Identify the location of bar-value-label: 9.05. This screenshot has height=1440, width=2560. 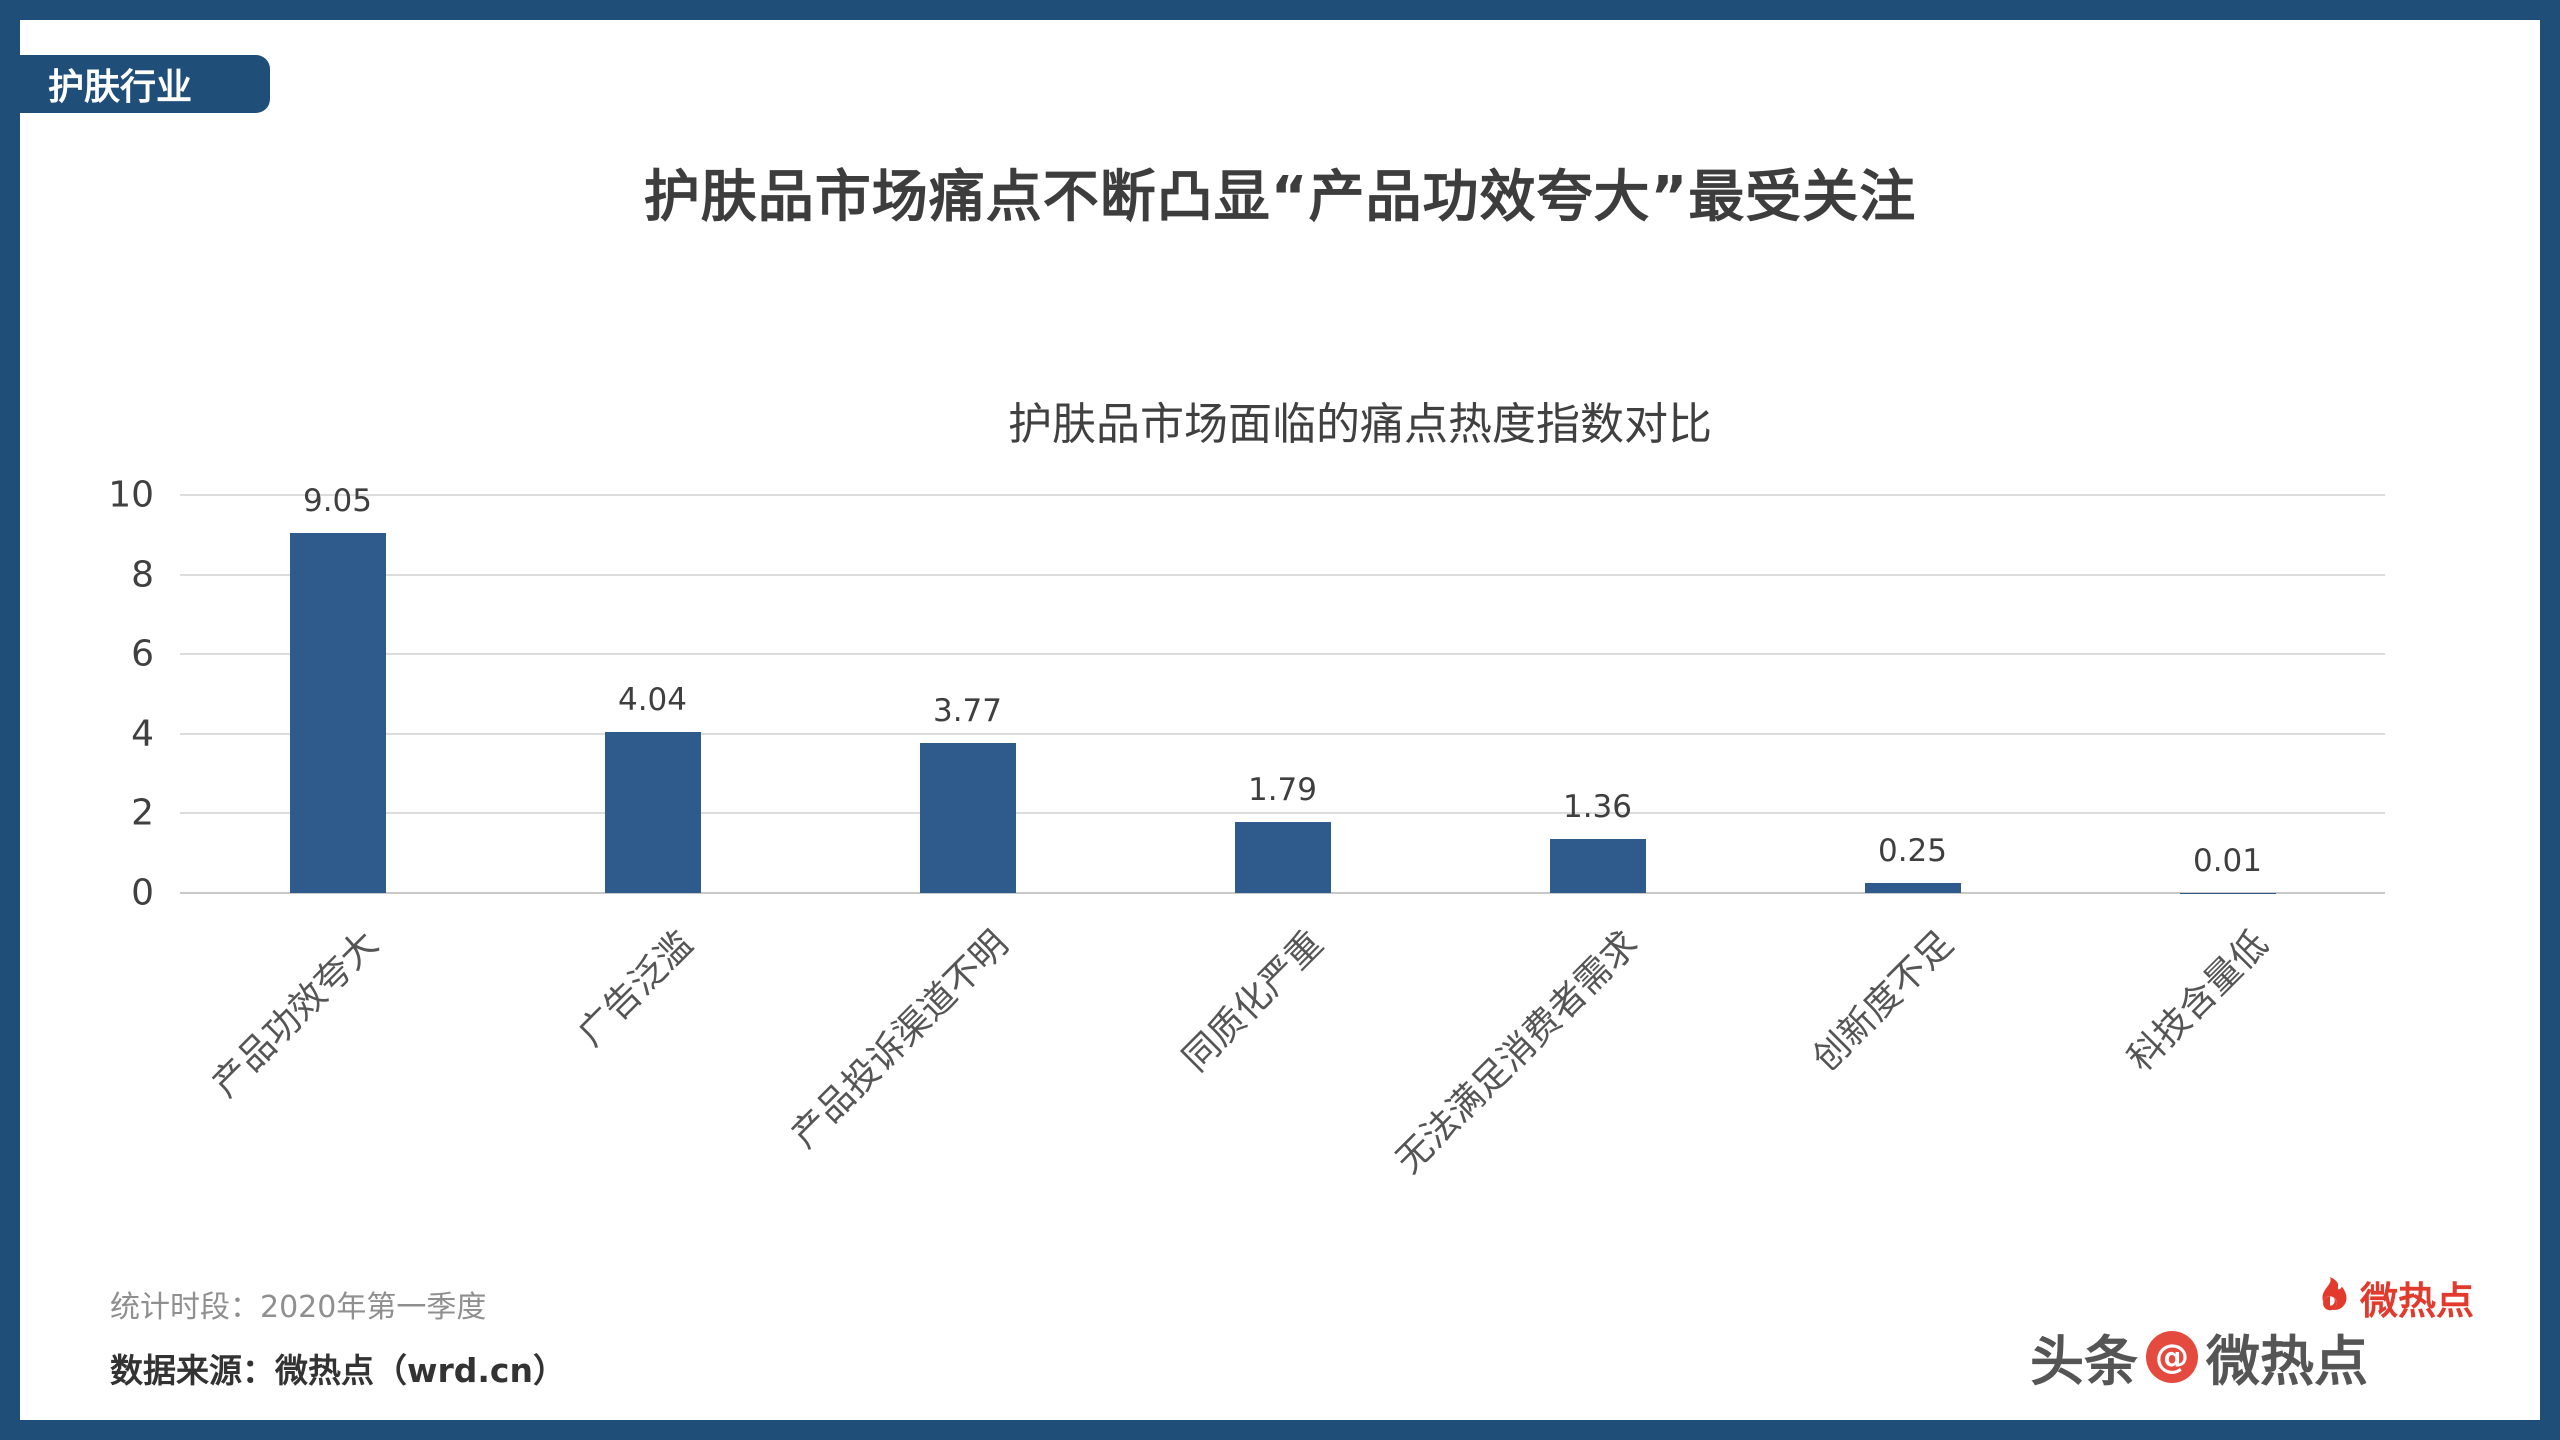
(337, 500).